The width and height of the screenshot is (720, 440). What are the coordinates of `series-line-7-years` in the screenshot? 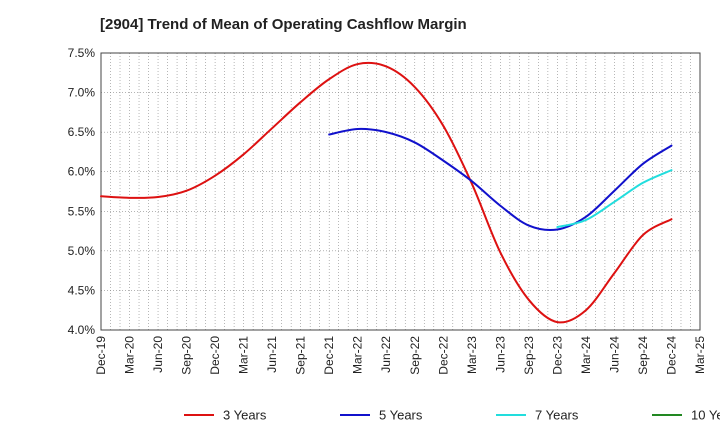 It's located at (614, 199).